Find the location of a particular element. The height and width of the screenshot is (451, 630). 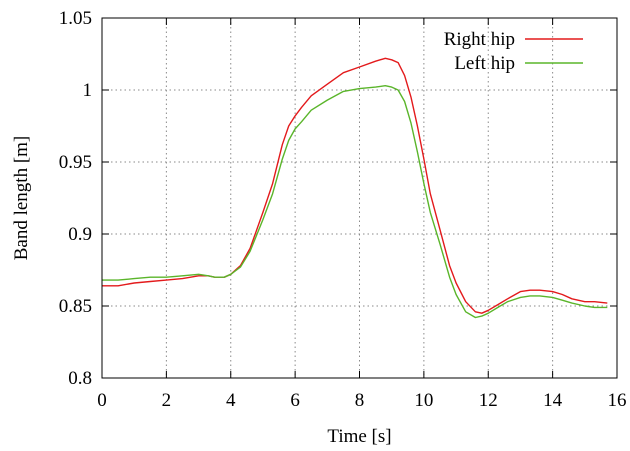

legend-label: Left hip is located at coordinates (484, 63).